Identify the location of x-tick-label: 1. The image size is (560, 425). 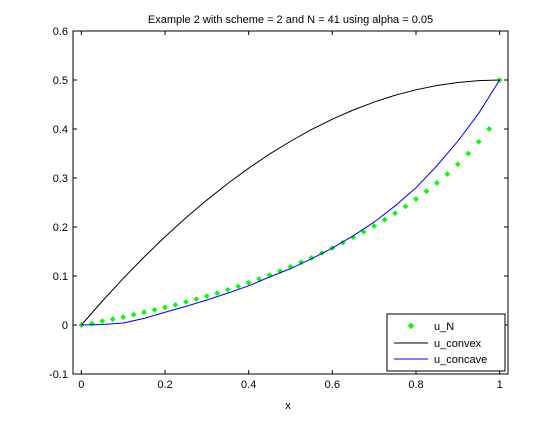
(500, 385).